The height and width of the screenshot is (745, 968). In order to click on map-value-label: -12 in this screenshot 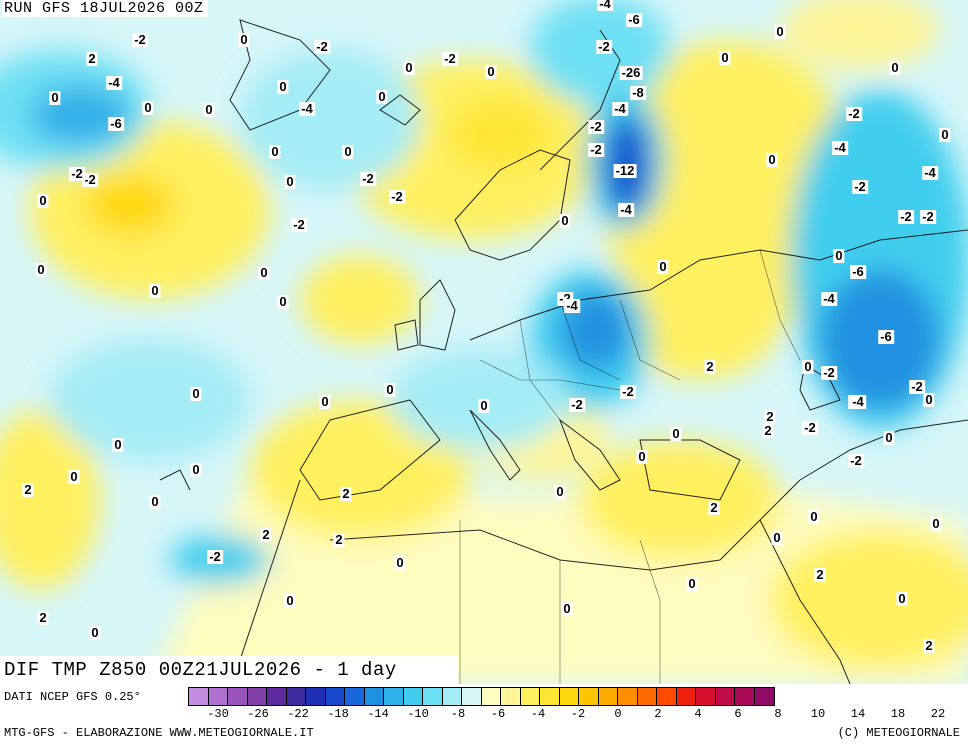, I will do `click(625, 170)`.